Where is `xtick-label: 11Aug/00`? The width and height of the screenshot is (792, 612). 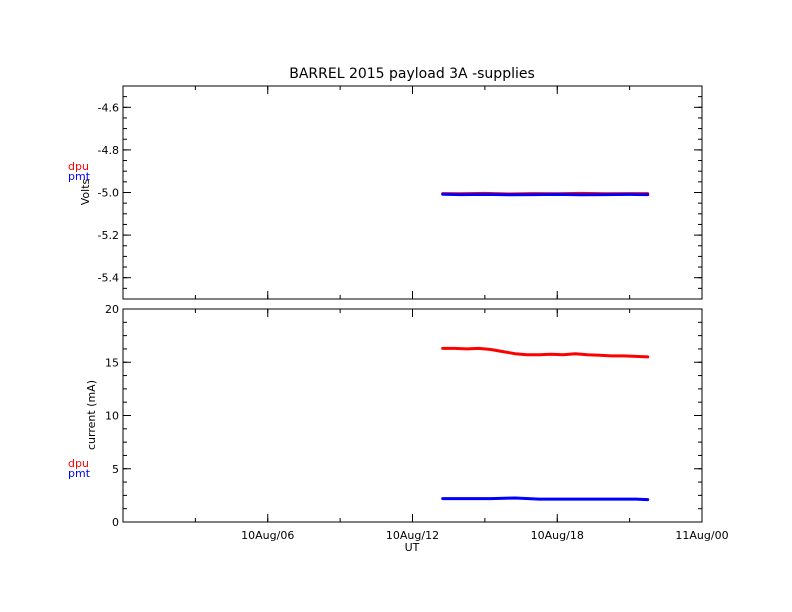 xtick-label: 11Aug/00 is located at coordinates (701, 535).